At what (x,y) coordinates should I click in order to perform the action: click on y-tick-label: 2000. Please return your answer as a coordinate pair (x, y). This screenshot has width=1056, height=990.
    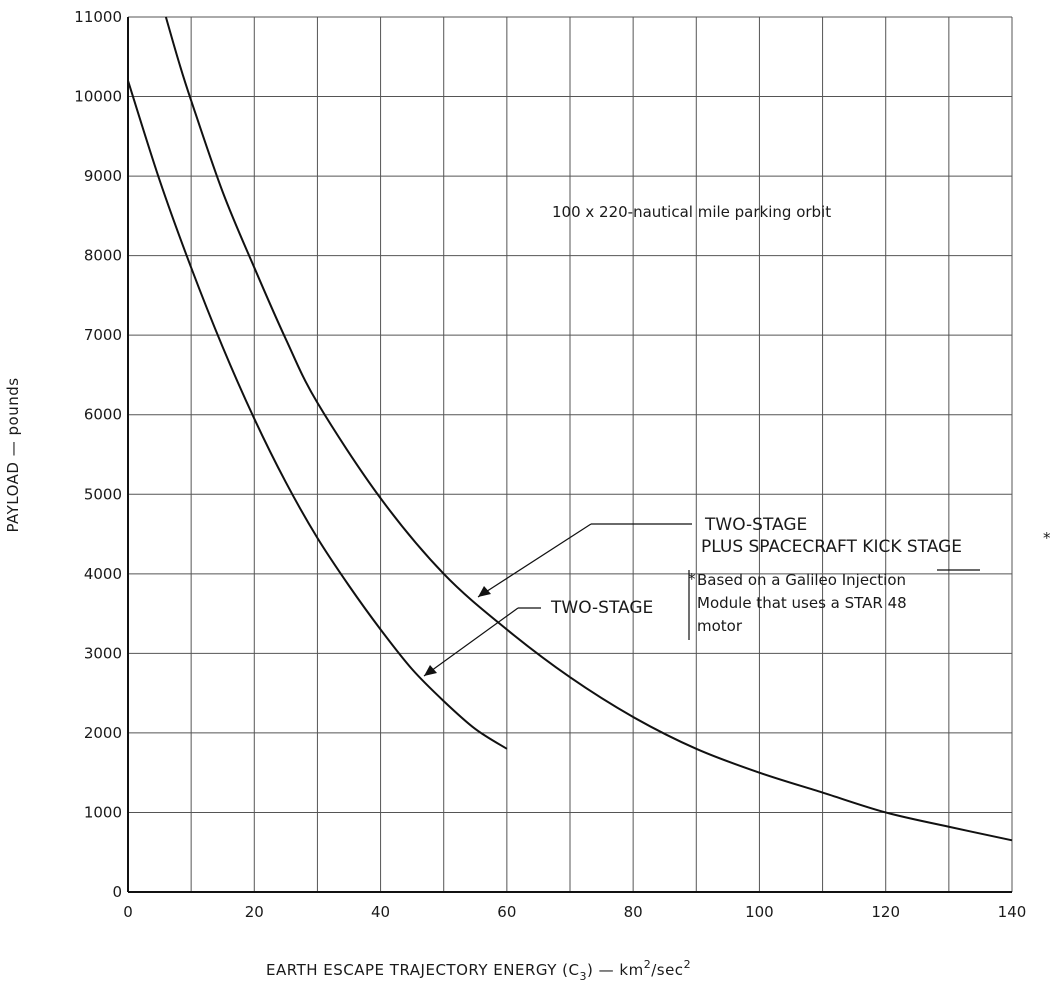
    Looking at the image, I should click on (103, 733).